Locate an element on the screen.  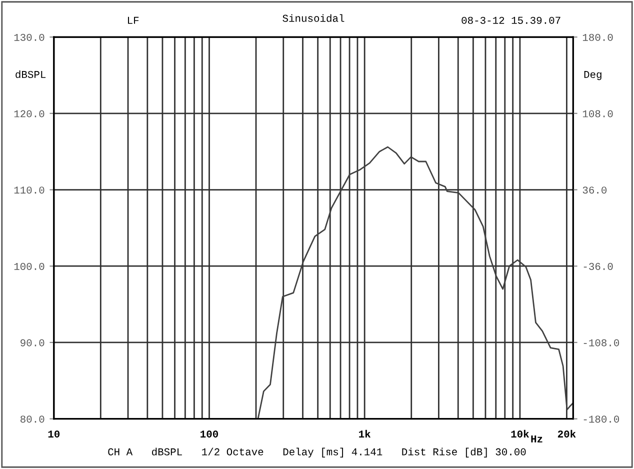
y-tick-label: 80.0 is located at coordinates (32, 419).